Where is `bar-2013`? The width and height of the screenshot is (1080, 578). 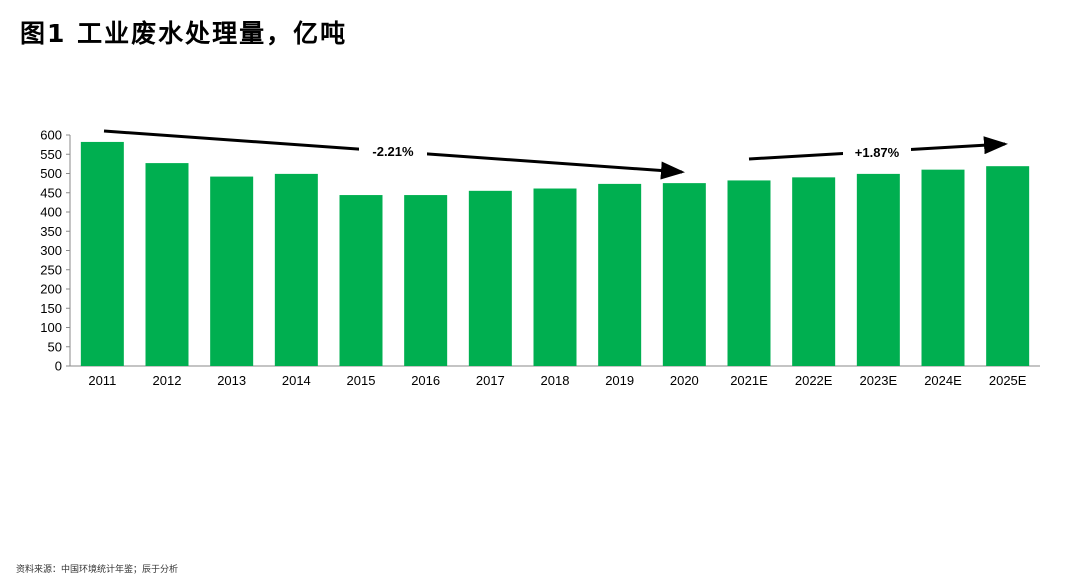 bar-2013 is located at coordinates (232, 271).